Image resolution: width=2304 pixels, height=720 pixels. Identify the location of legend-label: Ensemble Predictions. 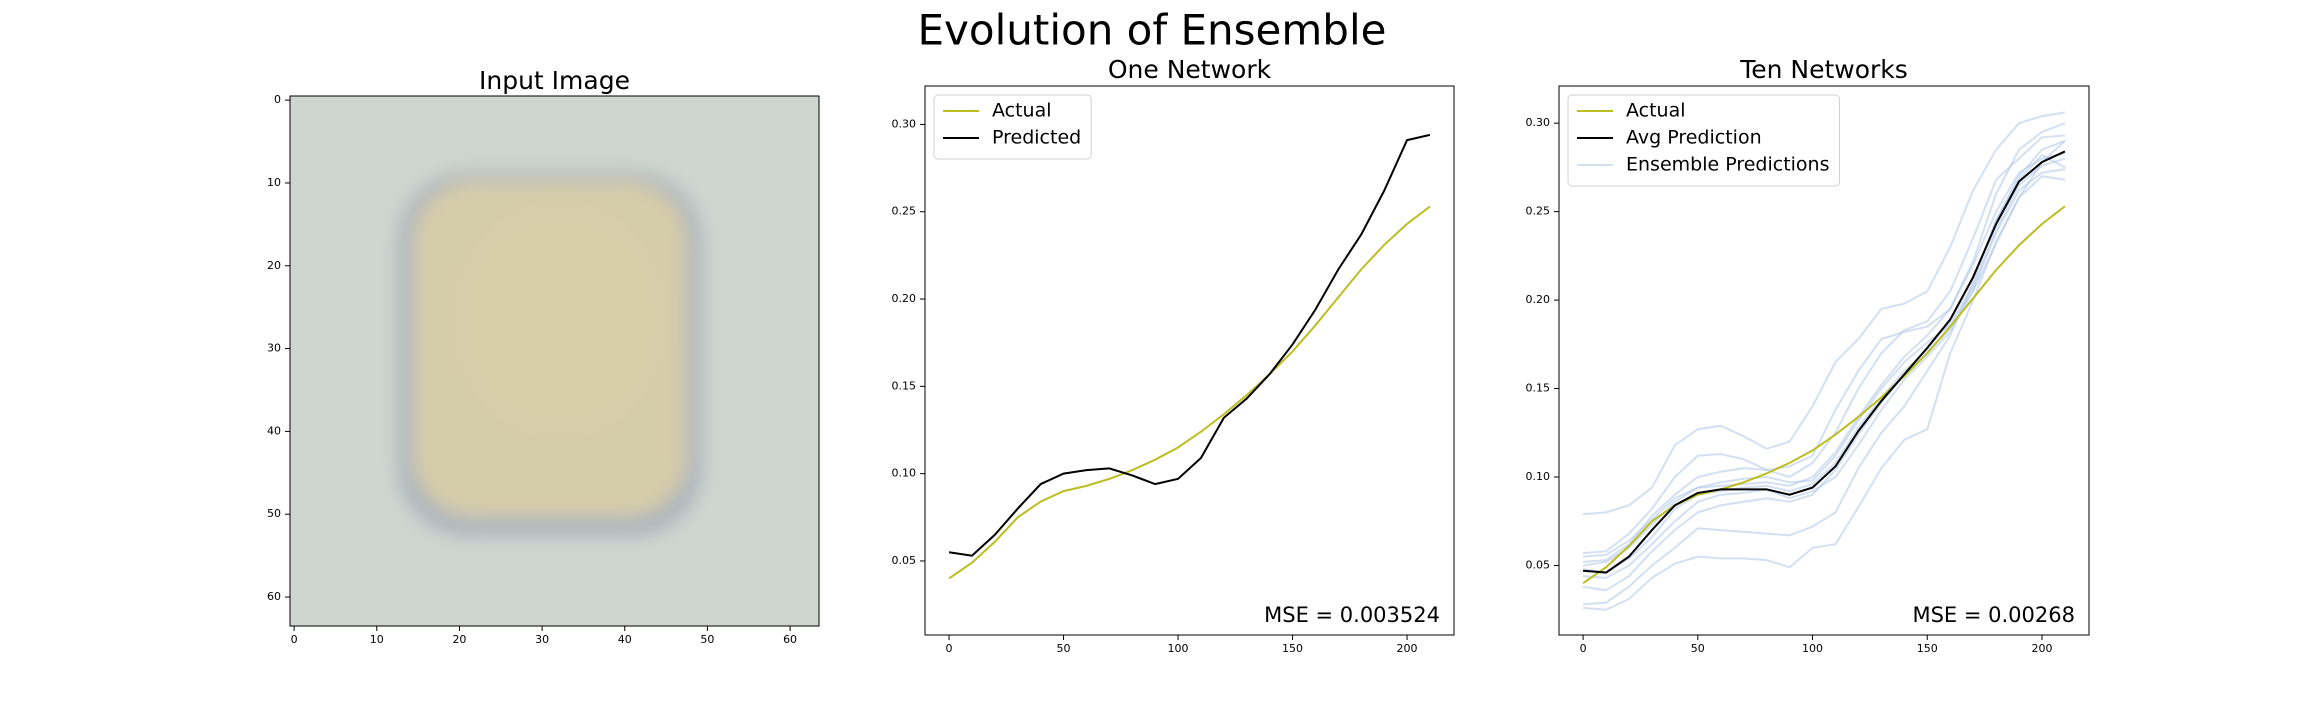
(1728, 165).